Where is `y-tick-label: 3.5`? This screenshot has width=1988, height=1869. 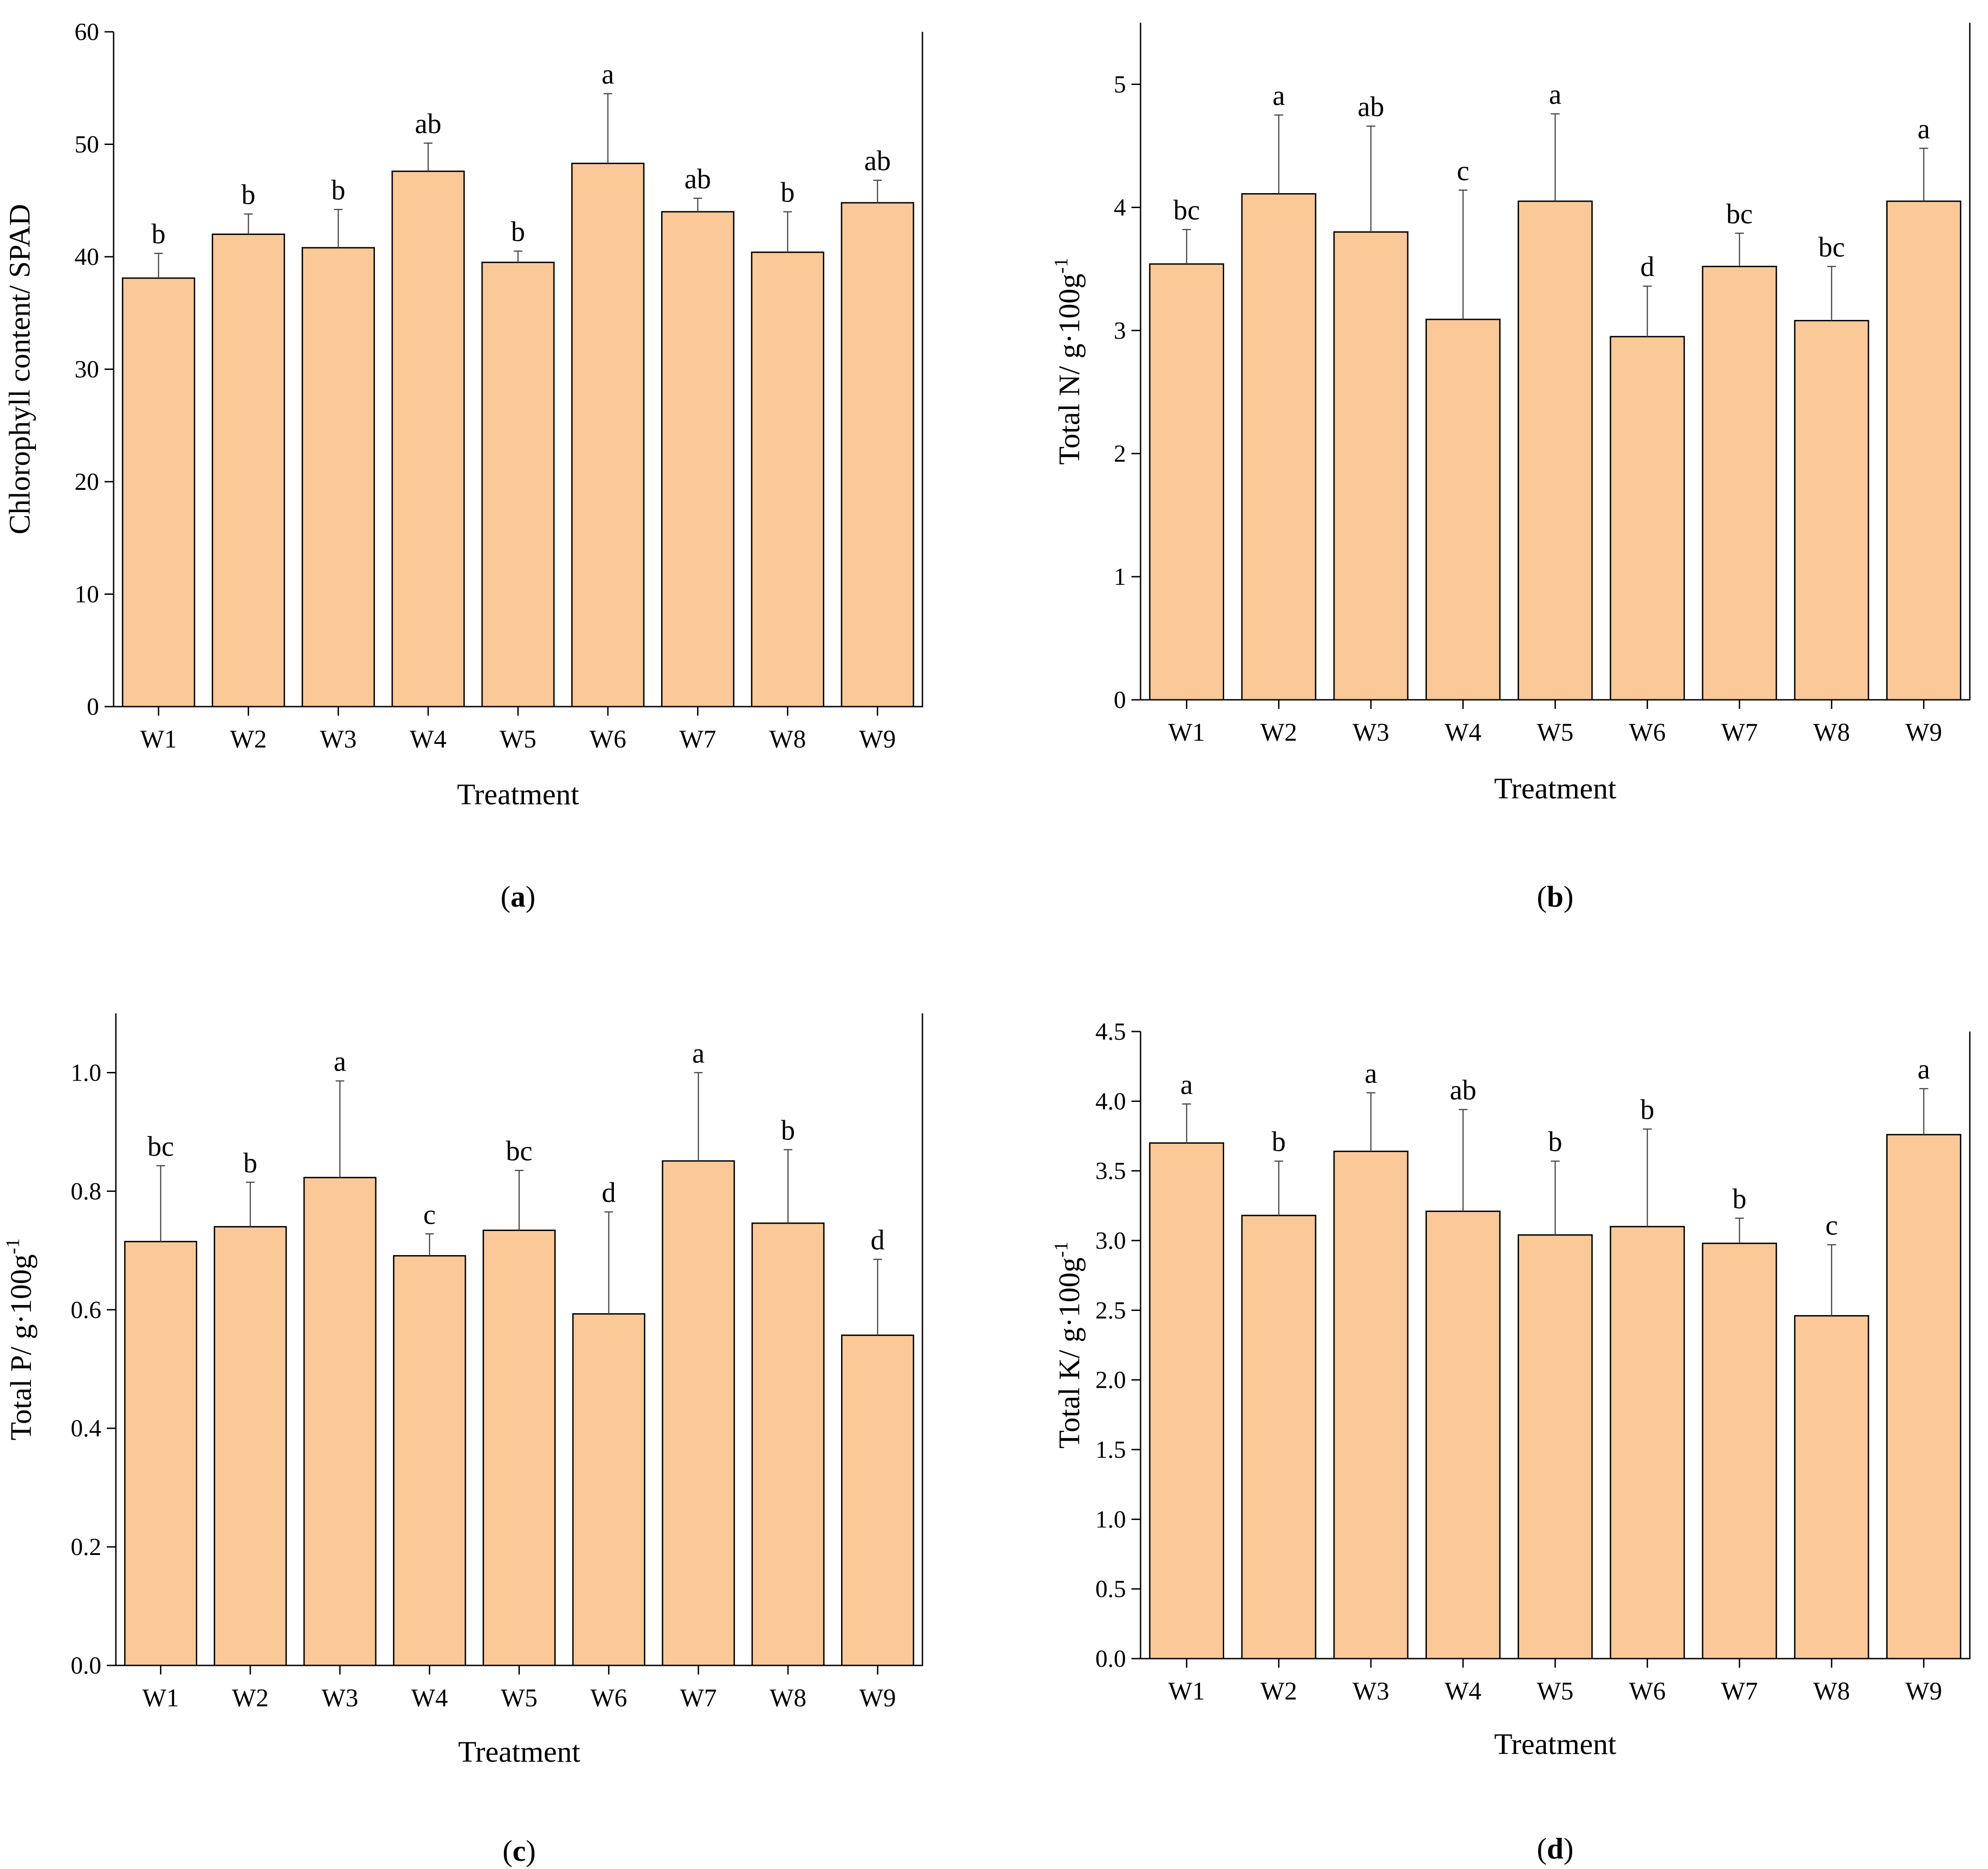
y-tick-label: 3.5 is located at coordinates (1111, 1171).